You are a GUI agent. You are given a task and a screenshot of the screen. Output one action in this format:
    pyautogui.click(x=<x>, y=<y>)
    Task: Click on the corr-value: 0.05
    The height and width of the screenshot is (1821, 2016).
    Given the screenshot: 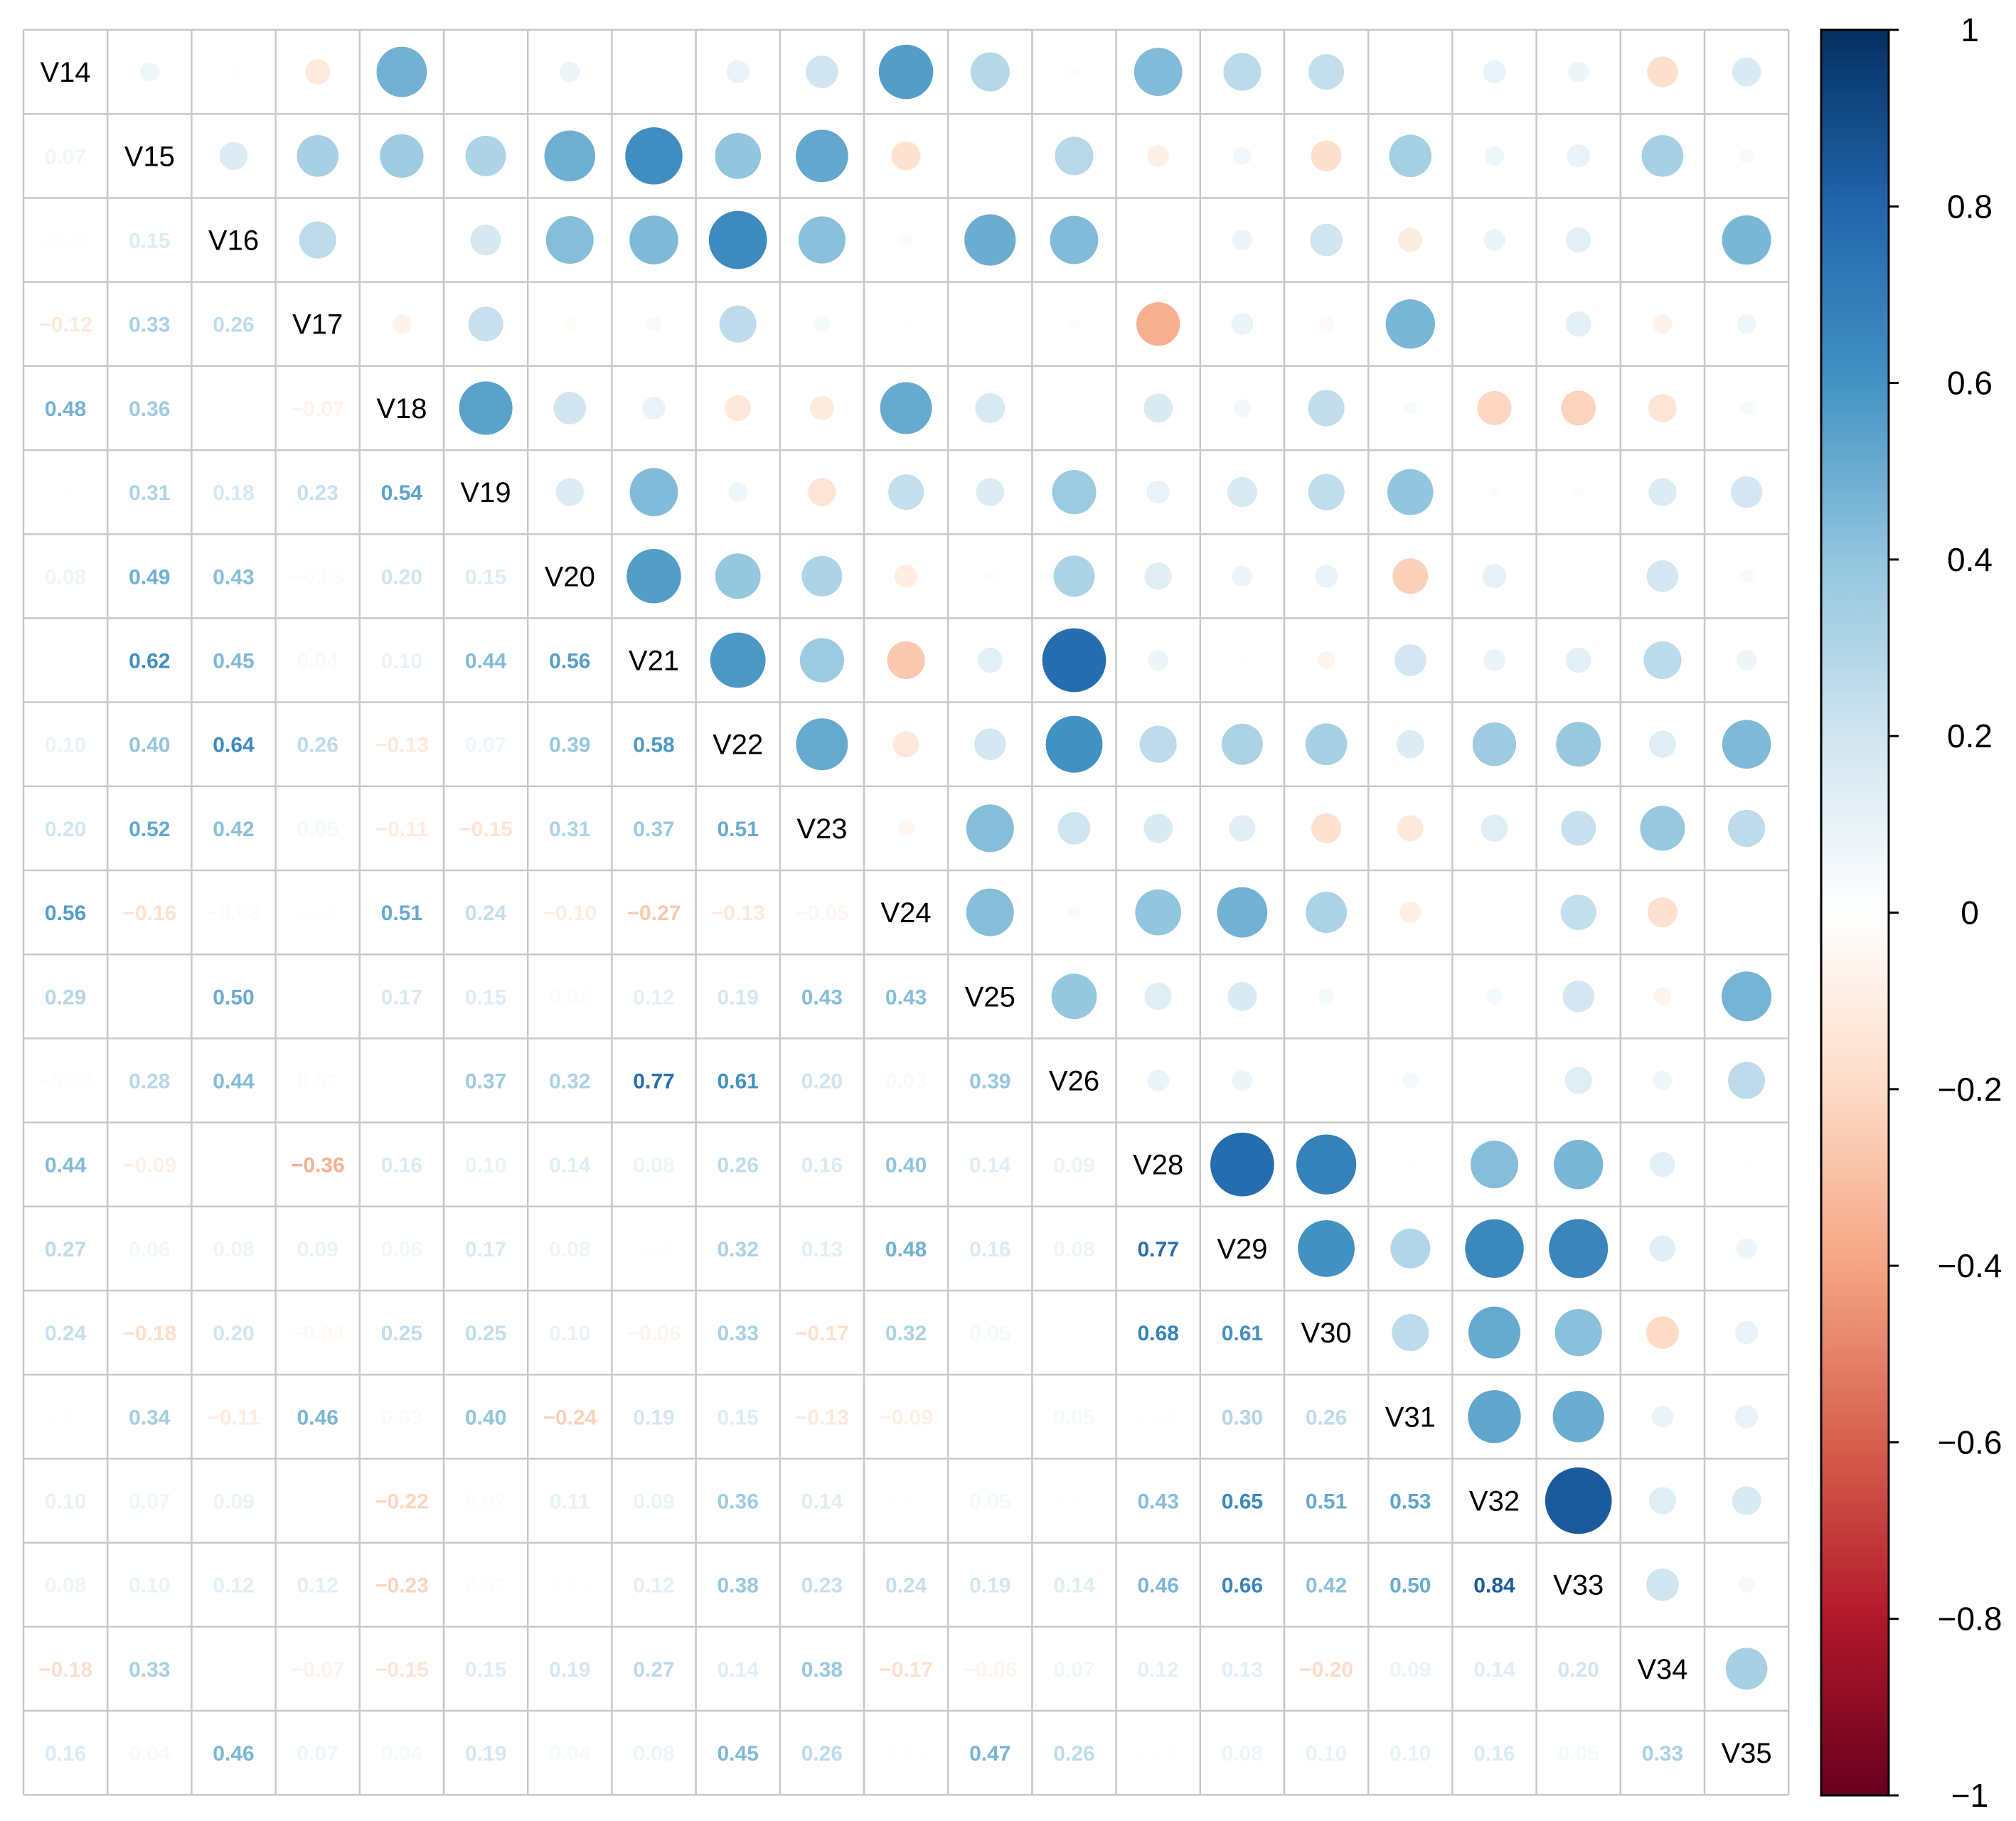 What is the action you would take?
    pyautogui.click(x=1073, y=1418)
    